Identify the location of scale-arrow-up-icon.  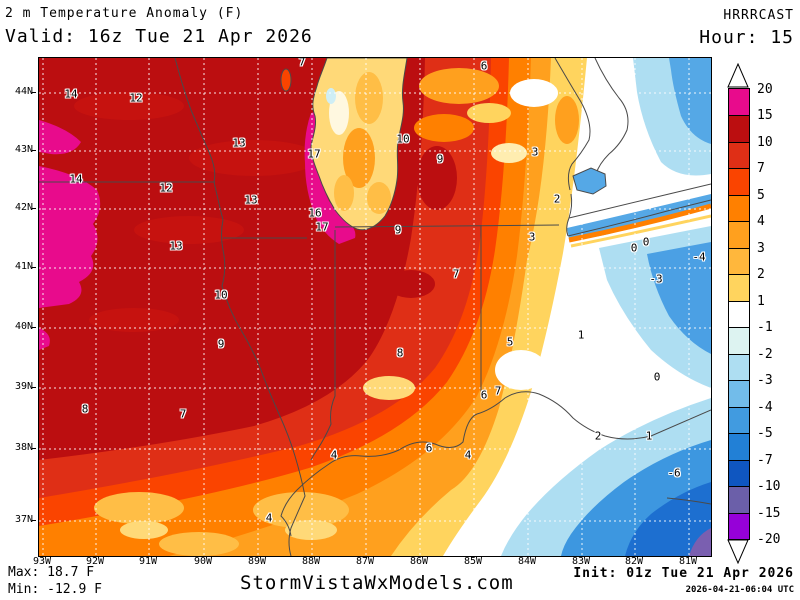
(738, 75).